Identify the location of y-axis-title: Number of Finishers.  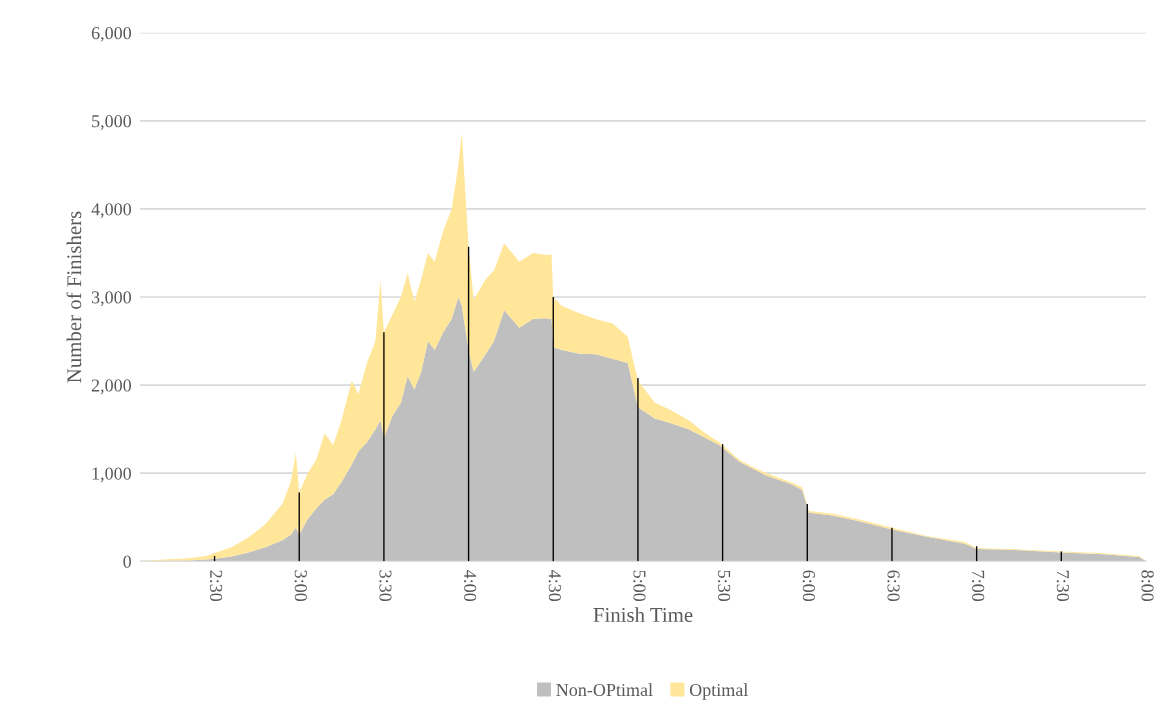
(74, 297).